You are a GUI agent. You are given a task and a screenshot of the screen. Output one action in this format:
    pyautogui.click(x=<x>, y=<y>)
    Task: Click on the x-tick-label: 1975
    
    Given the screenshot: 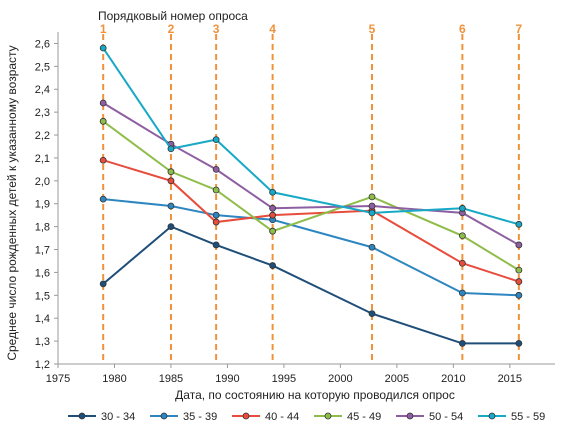 What is the action you would take?
    pyautogui.click(x=58, y=379)
    